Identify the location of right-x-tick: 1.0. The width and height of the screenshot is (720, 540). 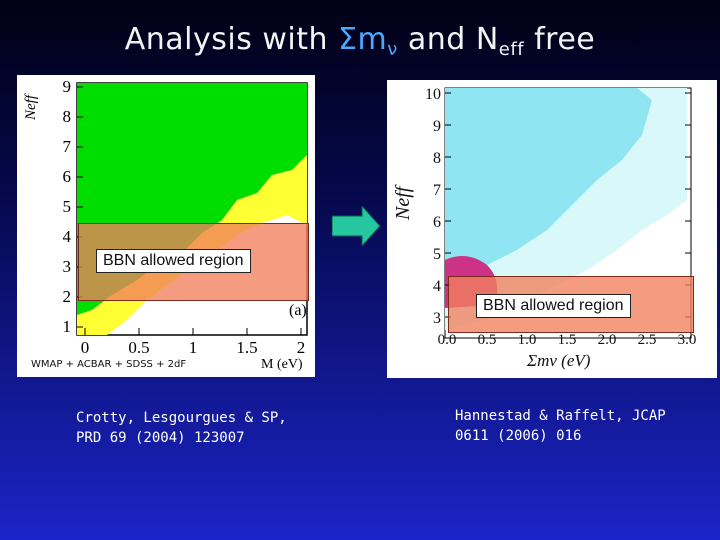
(527, 340).